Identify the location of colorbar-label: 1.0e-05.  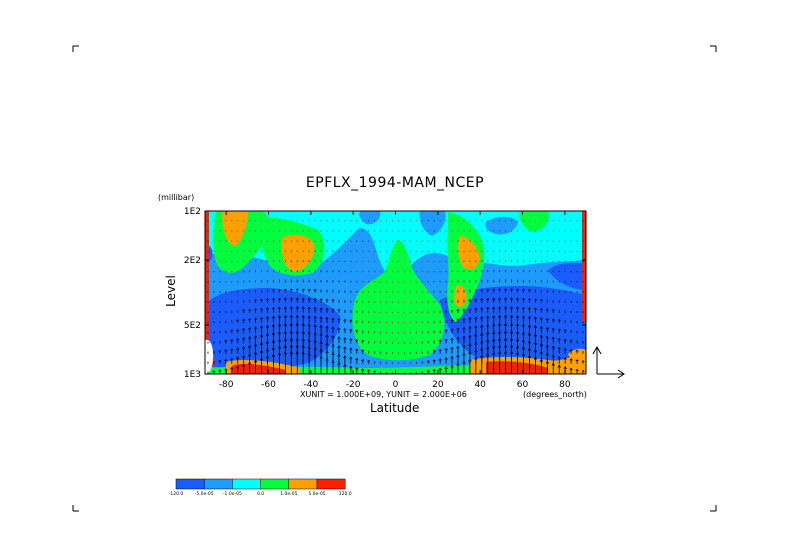
(288, 494).